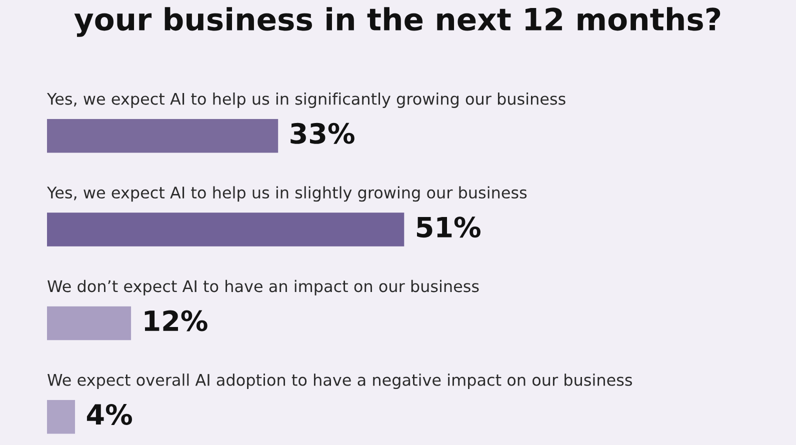 The image size is (796, 445). Describe the element at coordinates (263, 288) in the screenshot. I see `y-tick-label: We don’t expect AI to have an impact on our business` at that location.